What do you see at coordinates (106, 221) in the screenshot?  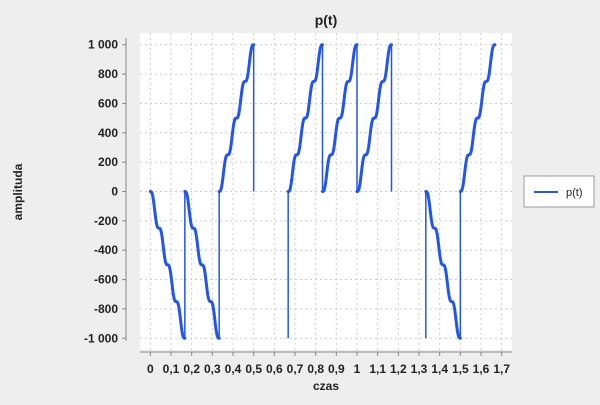 I see `y-tick-label: -200` at bounding box center [106, 221].